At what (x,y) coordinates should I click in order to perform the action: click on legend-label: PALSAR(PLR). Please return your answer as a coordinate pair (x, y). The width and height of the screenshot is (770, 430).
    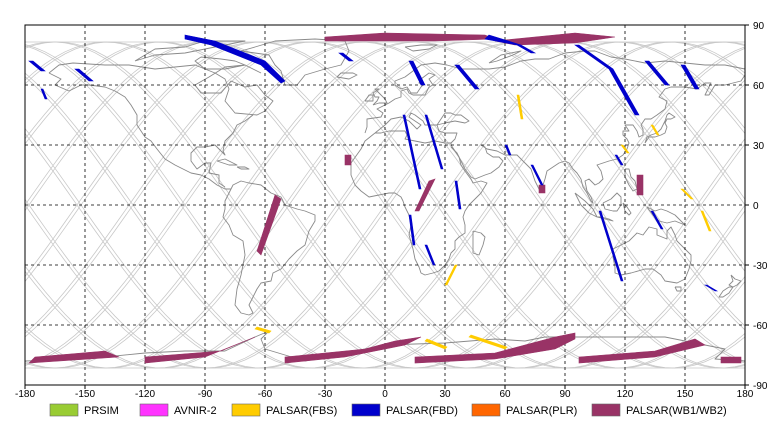
    Looking at the image, I should click on (541, 411).